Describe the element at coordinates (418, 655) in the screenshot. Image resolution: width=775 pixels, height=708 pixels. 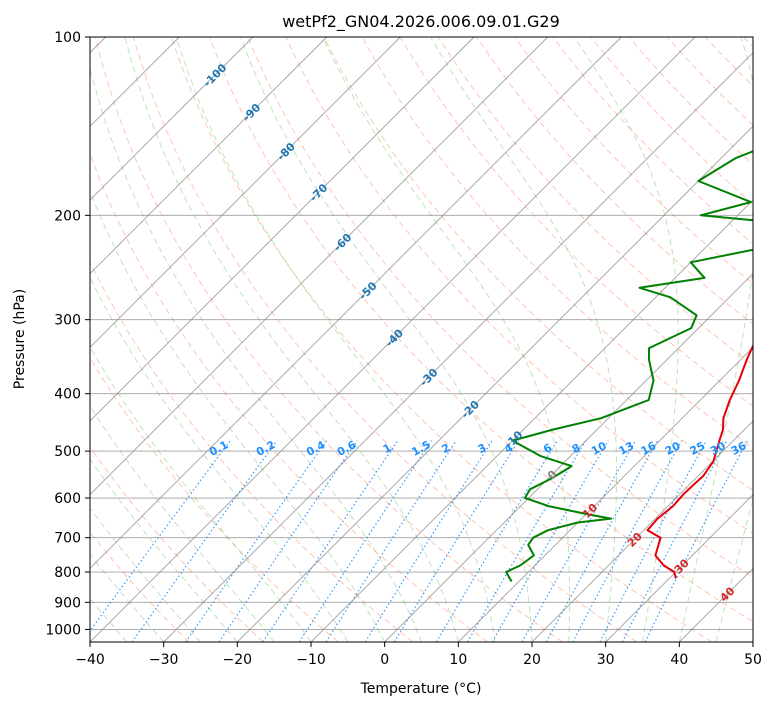
I see `x-axis: −40 −30 −20 −10 0 10 20 30 40 50` at that location.